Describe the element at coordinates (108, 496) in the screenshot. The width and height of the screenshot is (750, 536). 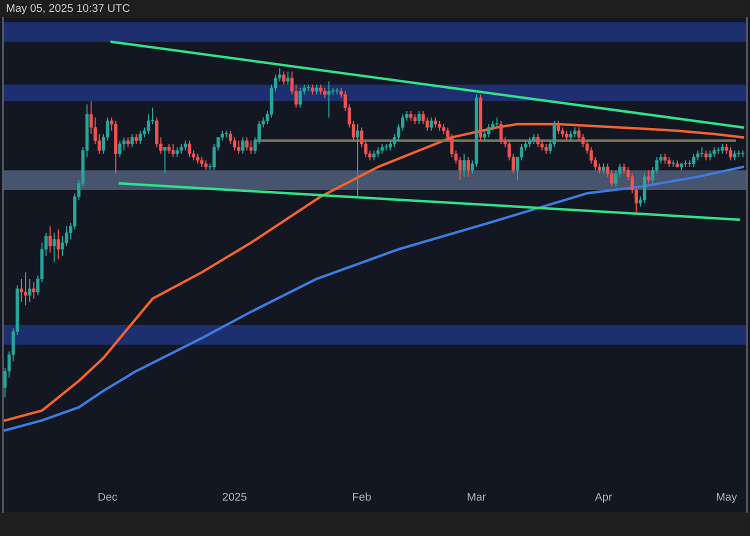
I see `x-tick-label: Dec` at that location.